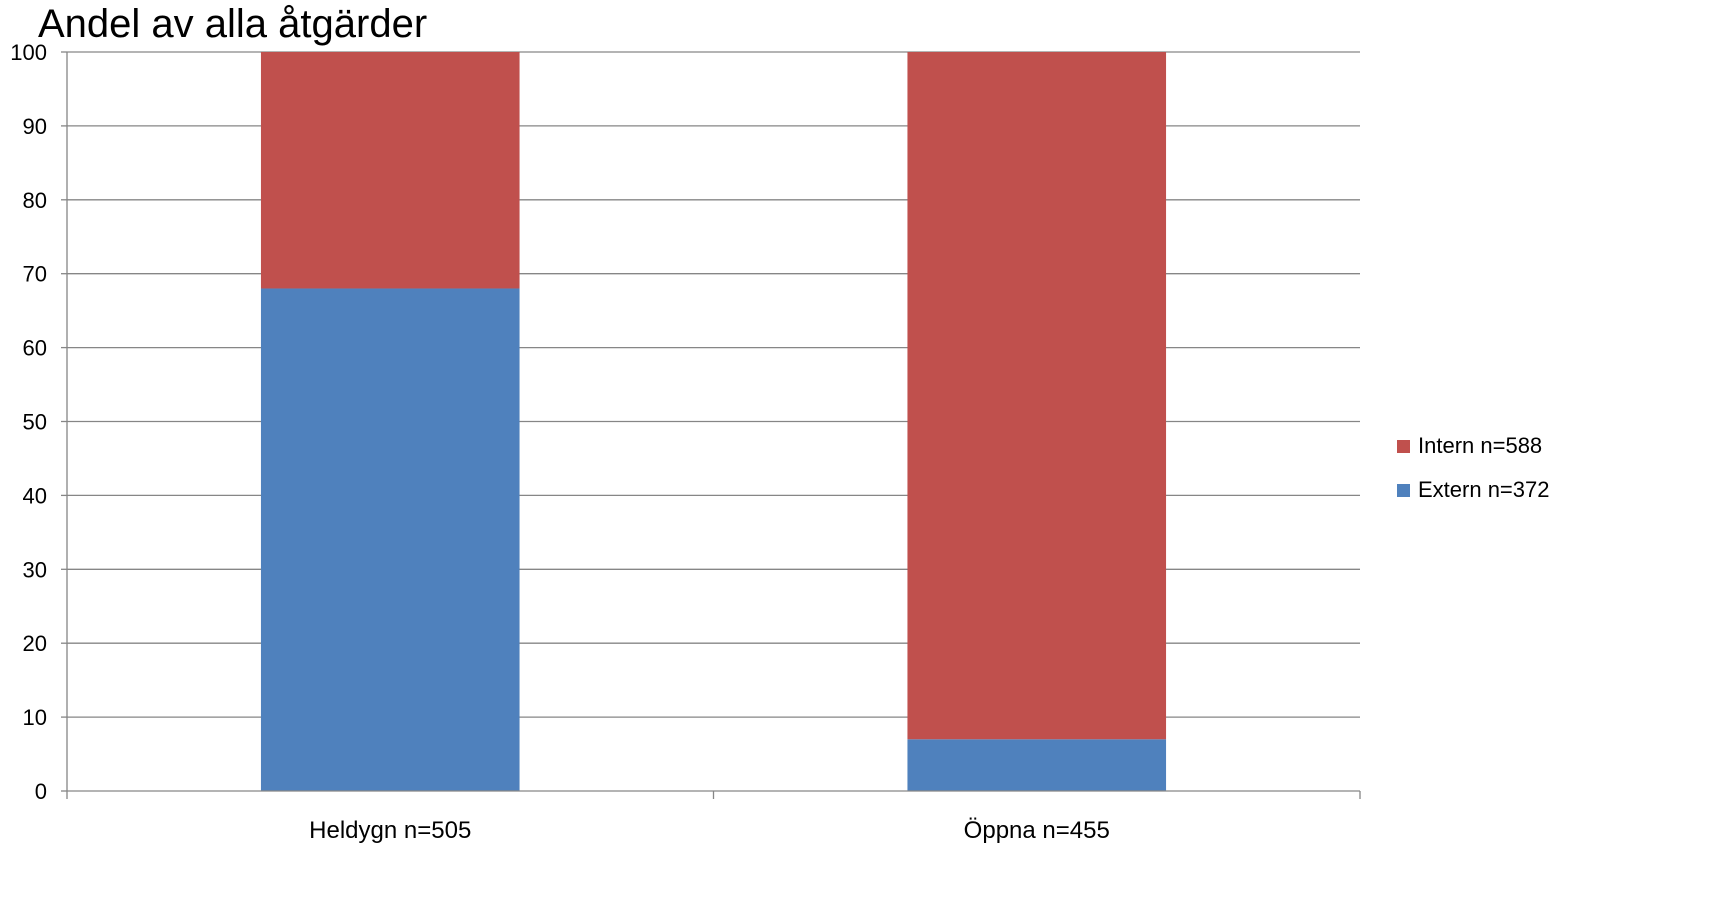 The width and height of the screenshot is (1711, 922). Describe the element at coordinates (35, 495) in the screenshot. I see `y-tick-label: 40` at that location.